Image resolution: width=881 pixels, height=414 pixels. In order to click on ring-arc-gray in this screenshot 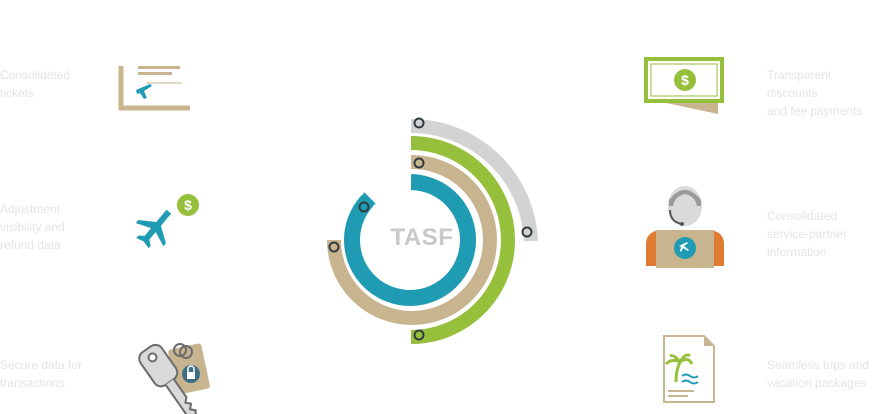, I will do `click(474, 180)`.